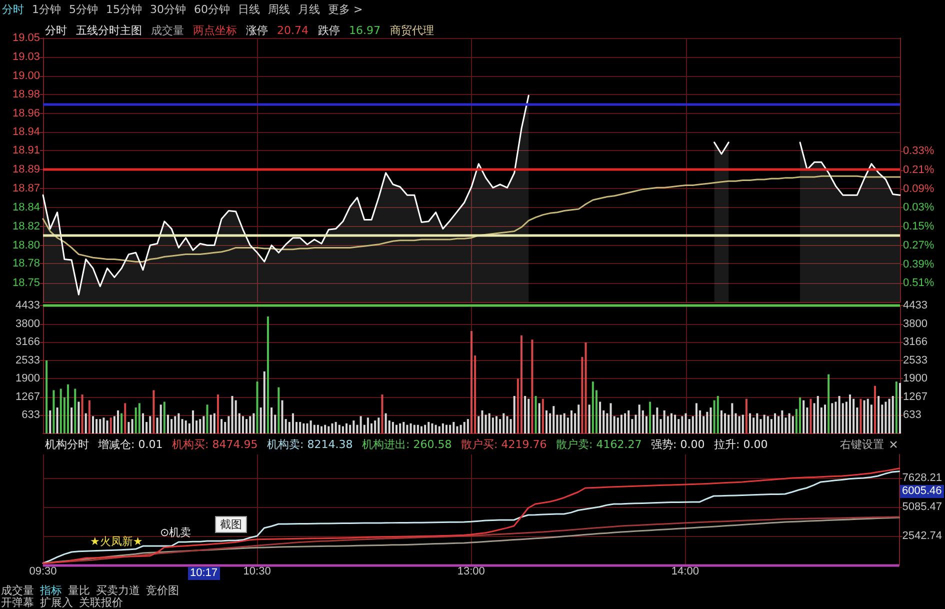  What do you see at coordinates (28, 378) in the screenshot?
I see `y-tick-label: 1900` at bounding box center [28, 378].